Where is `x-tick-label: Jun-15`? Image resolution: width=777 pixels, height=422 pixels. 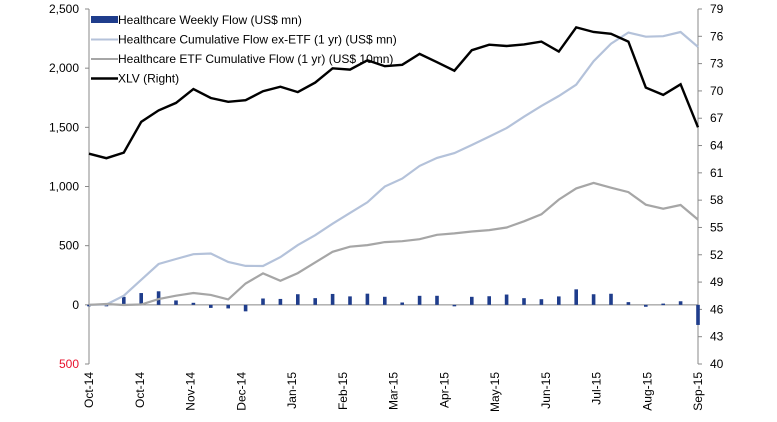 x-tick-label: Jun-15 is located at coordinates (546, 390).